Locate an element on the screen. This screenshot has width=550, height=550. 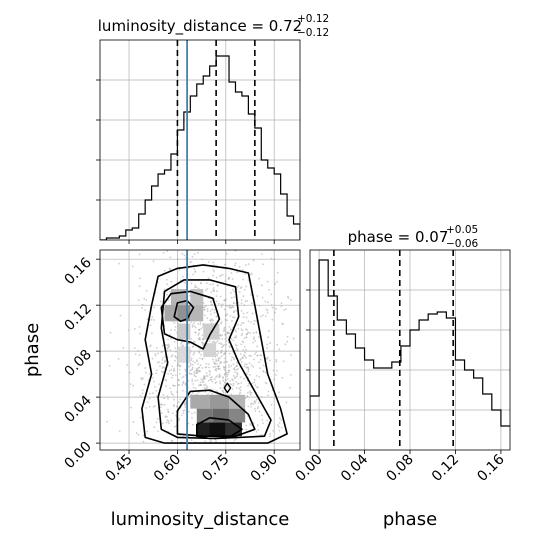
joint-ytick-label-3: 0.12 is located at coordinates (77, 317).